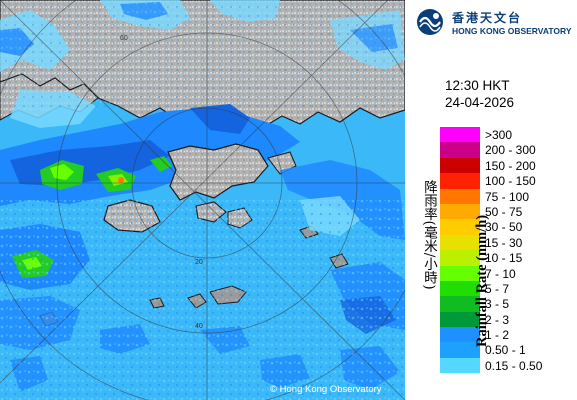  What do you see at coordinates (326, 389) in the screenshot?
I see `copyright-text: © Hong Kong Observatory` at bounding box center [326, 389].